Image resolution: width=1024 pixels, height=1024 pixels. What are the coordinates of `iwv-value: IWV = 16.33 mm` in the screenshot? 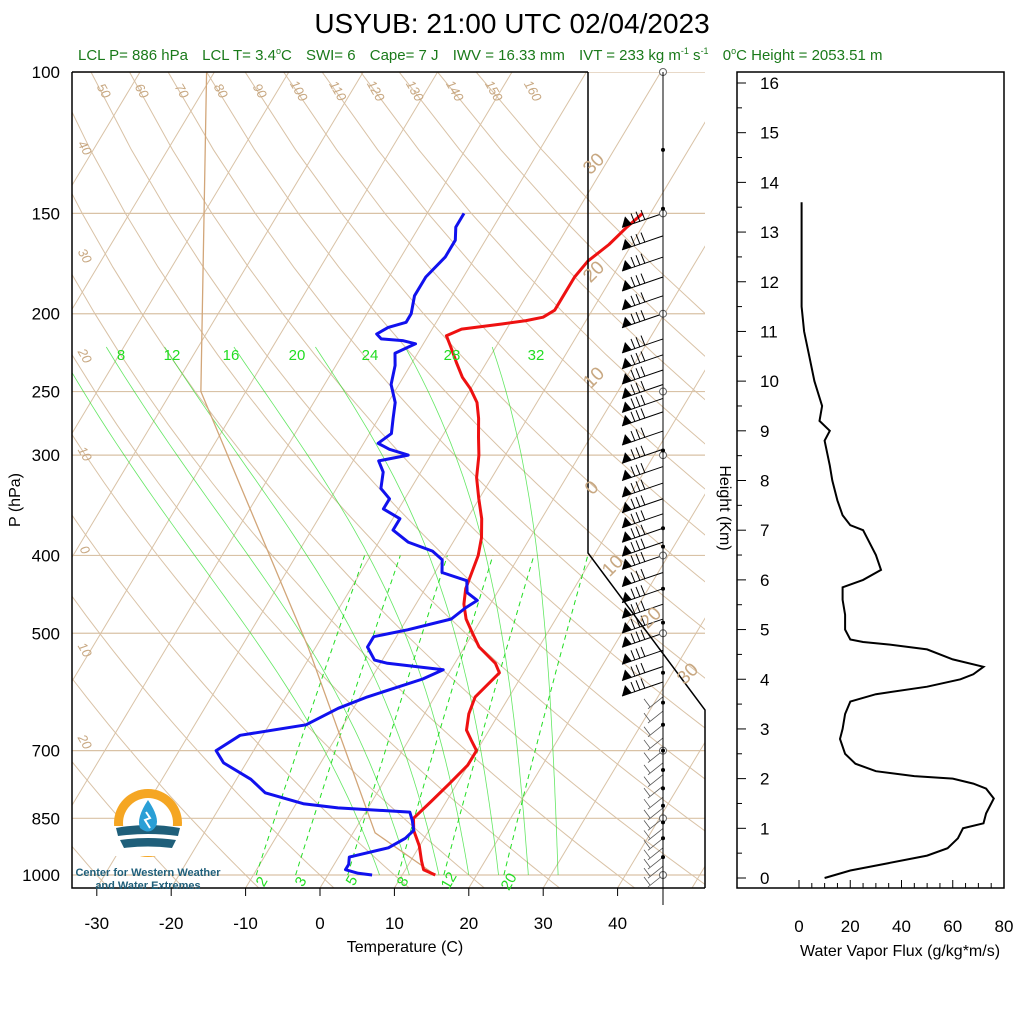 It's located at (508, 55).